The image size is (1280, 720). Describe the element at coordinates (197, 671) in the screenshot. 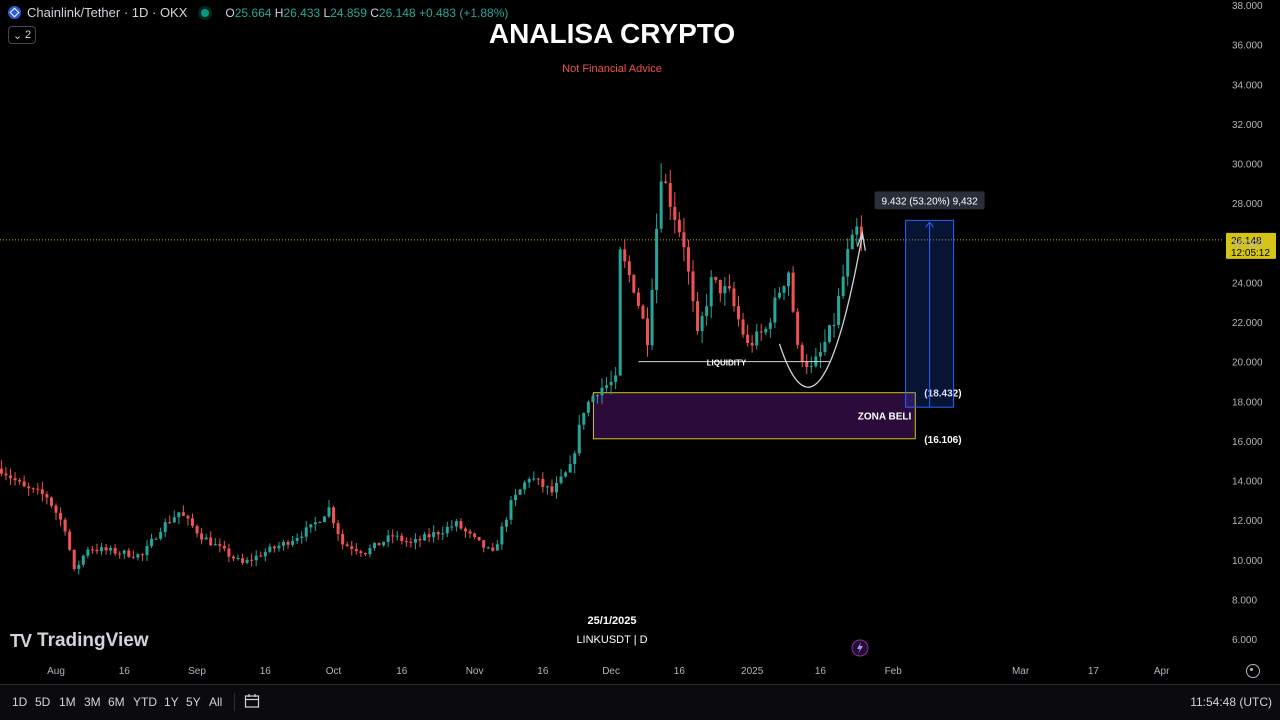

I see `x-tick-label: Sep` at that location.